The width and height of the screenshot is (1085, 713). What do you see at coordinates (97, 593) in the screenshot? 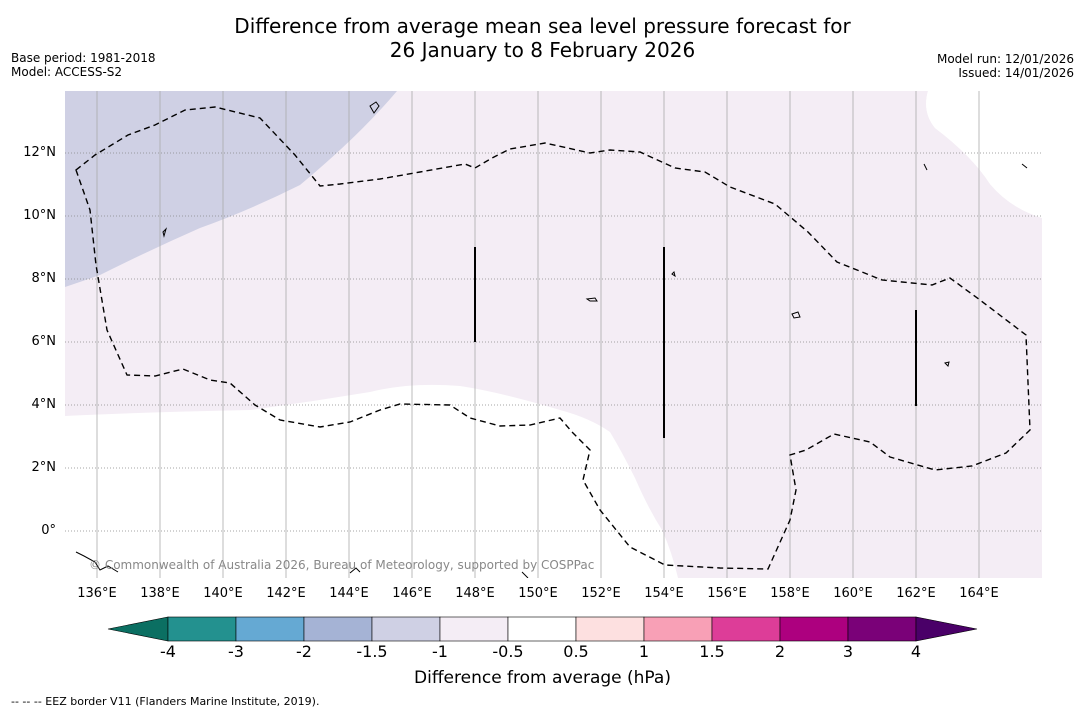
I see `lon-label: 136°E` at bounding box center [97, 593].